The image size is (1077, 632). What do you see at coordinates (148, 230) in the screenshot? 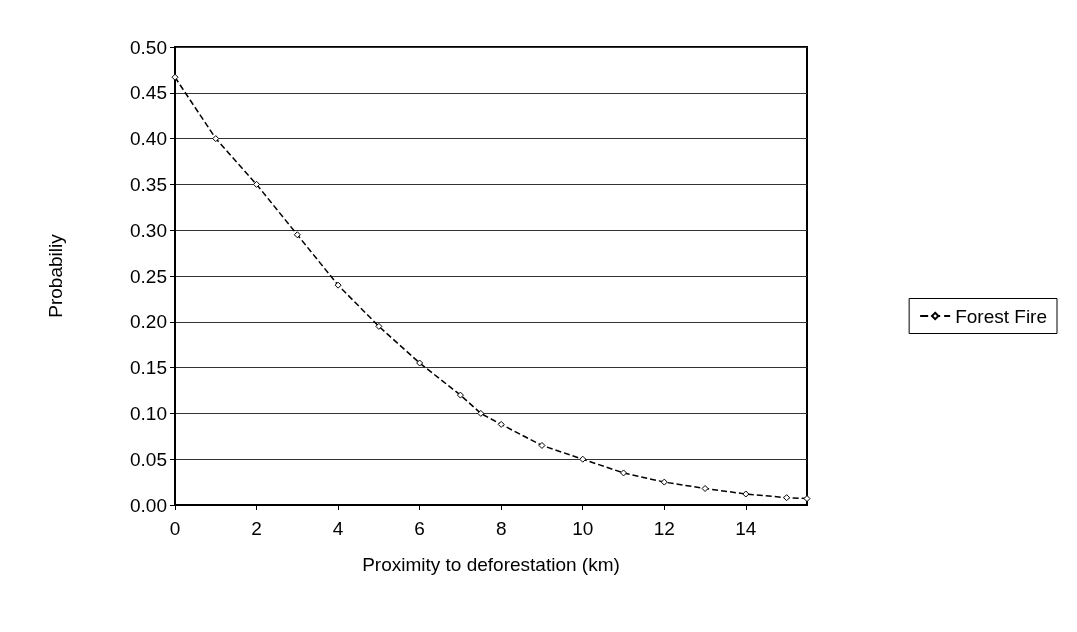
I see `y-tick-label: 0.30` at bounding box center [148, 230].